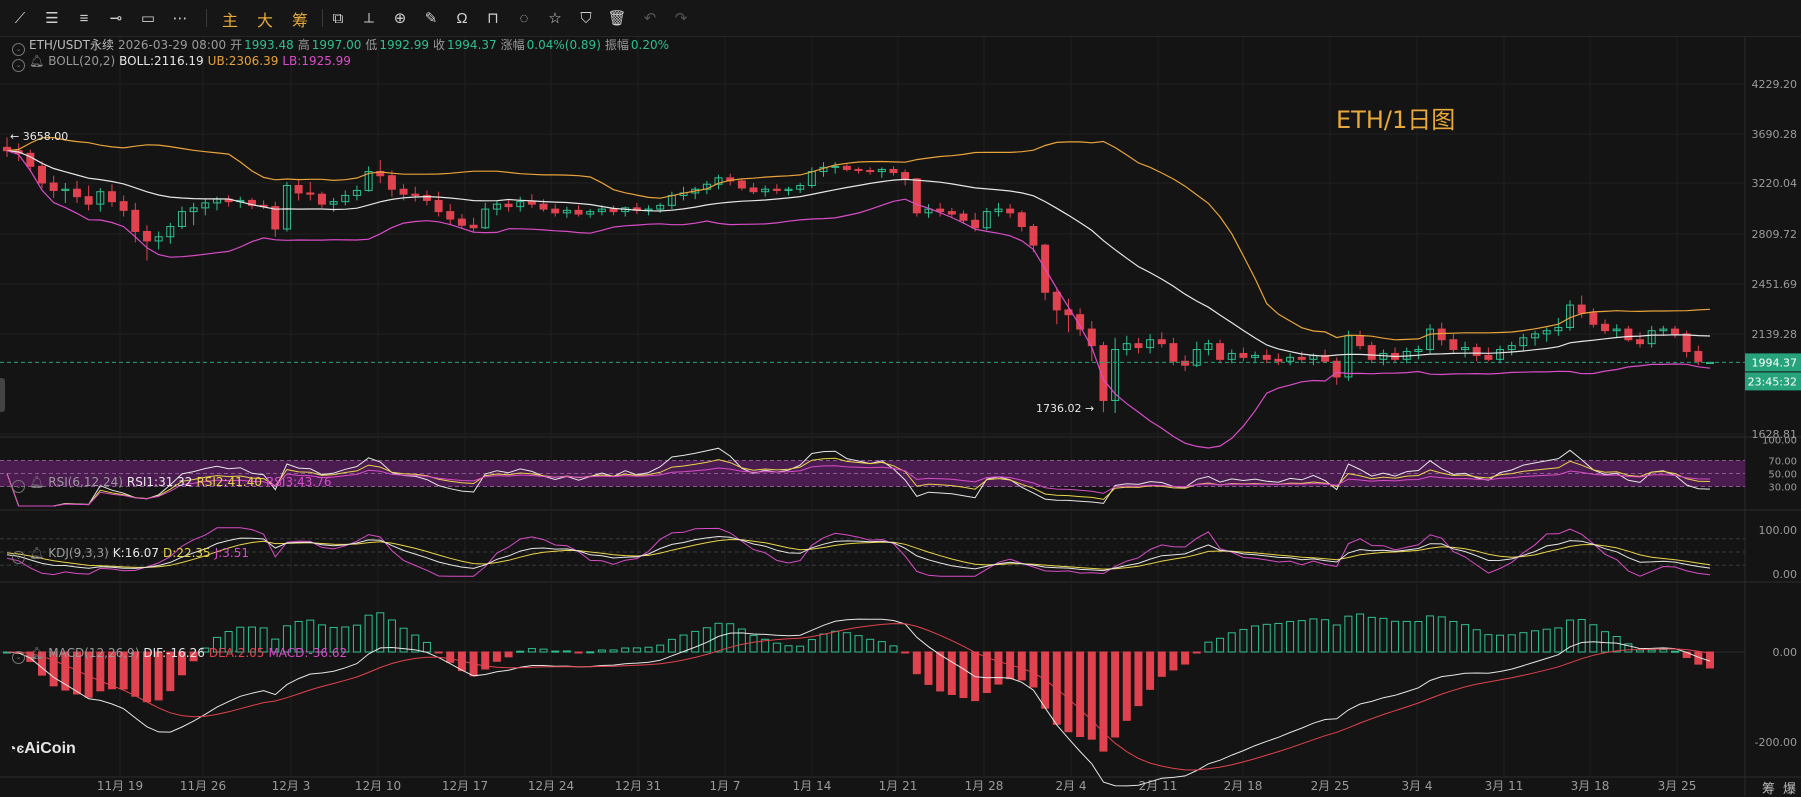  Describe the element at coordinates (82, 61) in the screenshot. I see `boll-name: BOLL(20,2)` at that location.